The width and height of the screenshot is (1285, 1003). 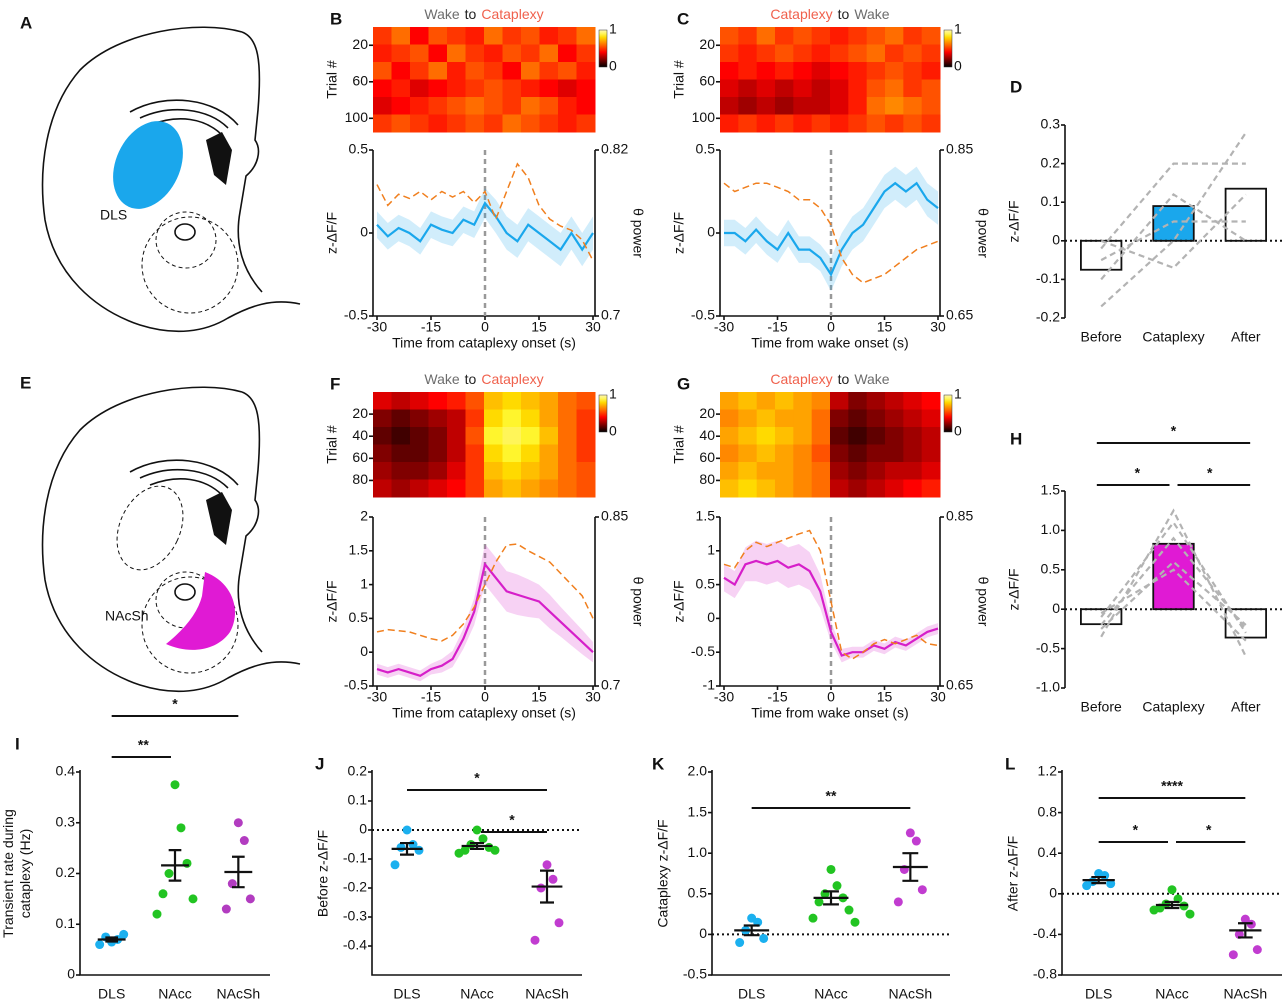 I want to click on x-tick-label: NAcc, so click(x=1171, y=994).